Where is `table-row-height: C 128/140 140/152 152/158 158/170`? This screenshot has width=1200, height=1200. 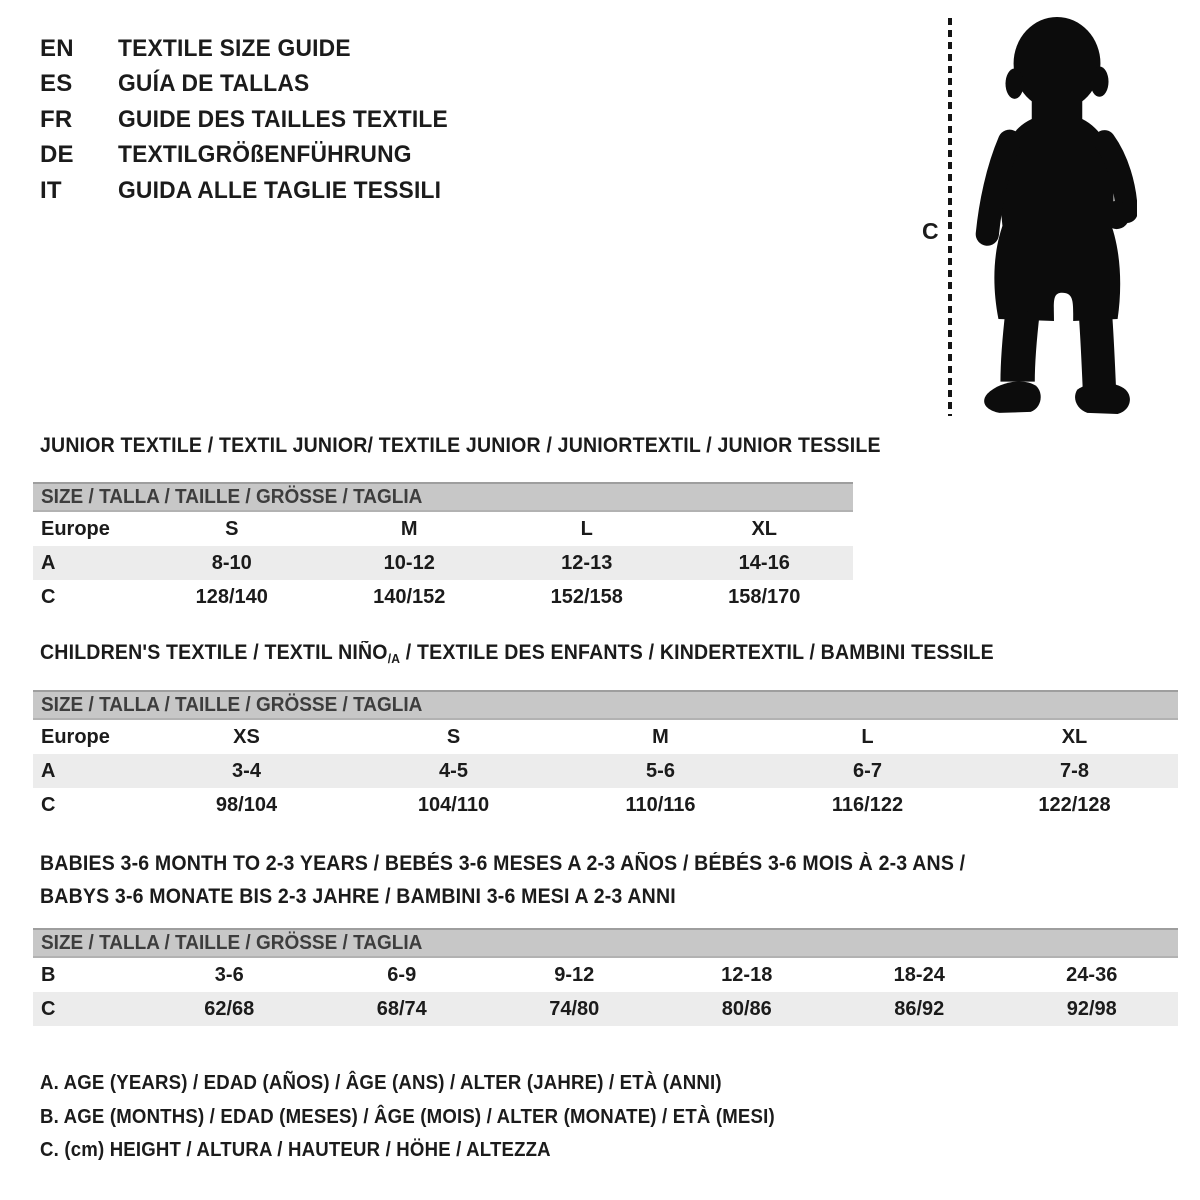
table-row-height: C 128/140 140/152 152/158 158/170 is located at coordinates (443, 597).